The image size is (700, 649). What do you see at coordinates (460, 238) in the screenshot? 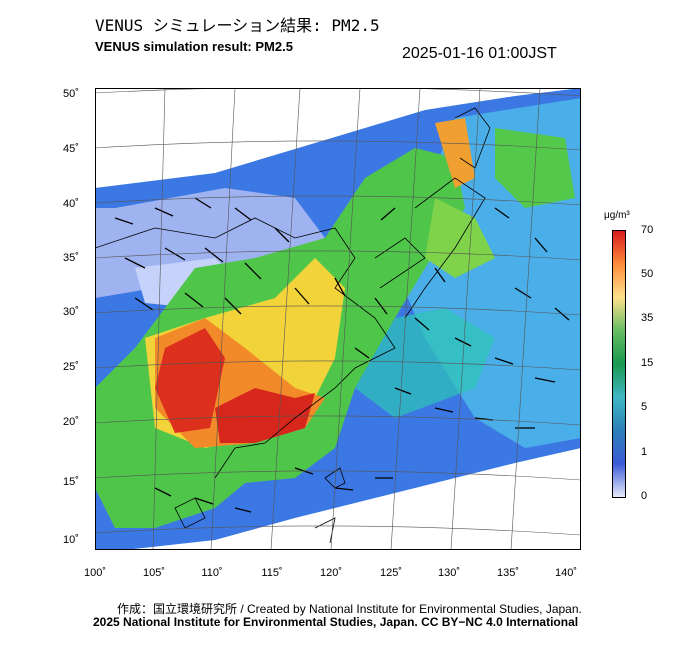
I see `kyushu-plume` at bounding box center [460, 238].